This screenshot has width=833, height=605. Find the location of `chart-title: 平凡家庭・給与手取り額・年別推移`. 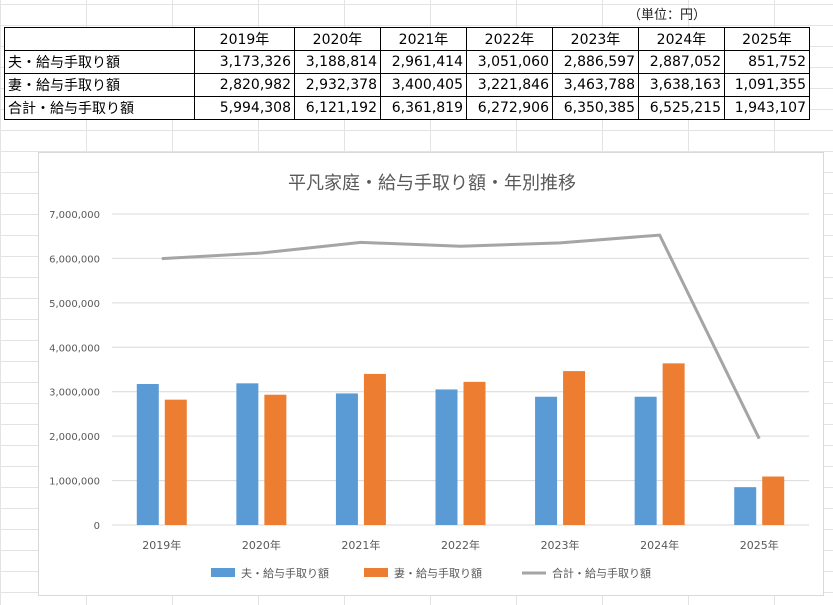

chart-title: 平凡家庭・給与手取り額・年別推移 is located at coordinates (432, 183).